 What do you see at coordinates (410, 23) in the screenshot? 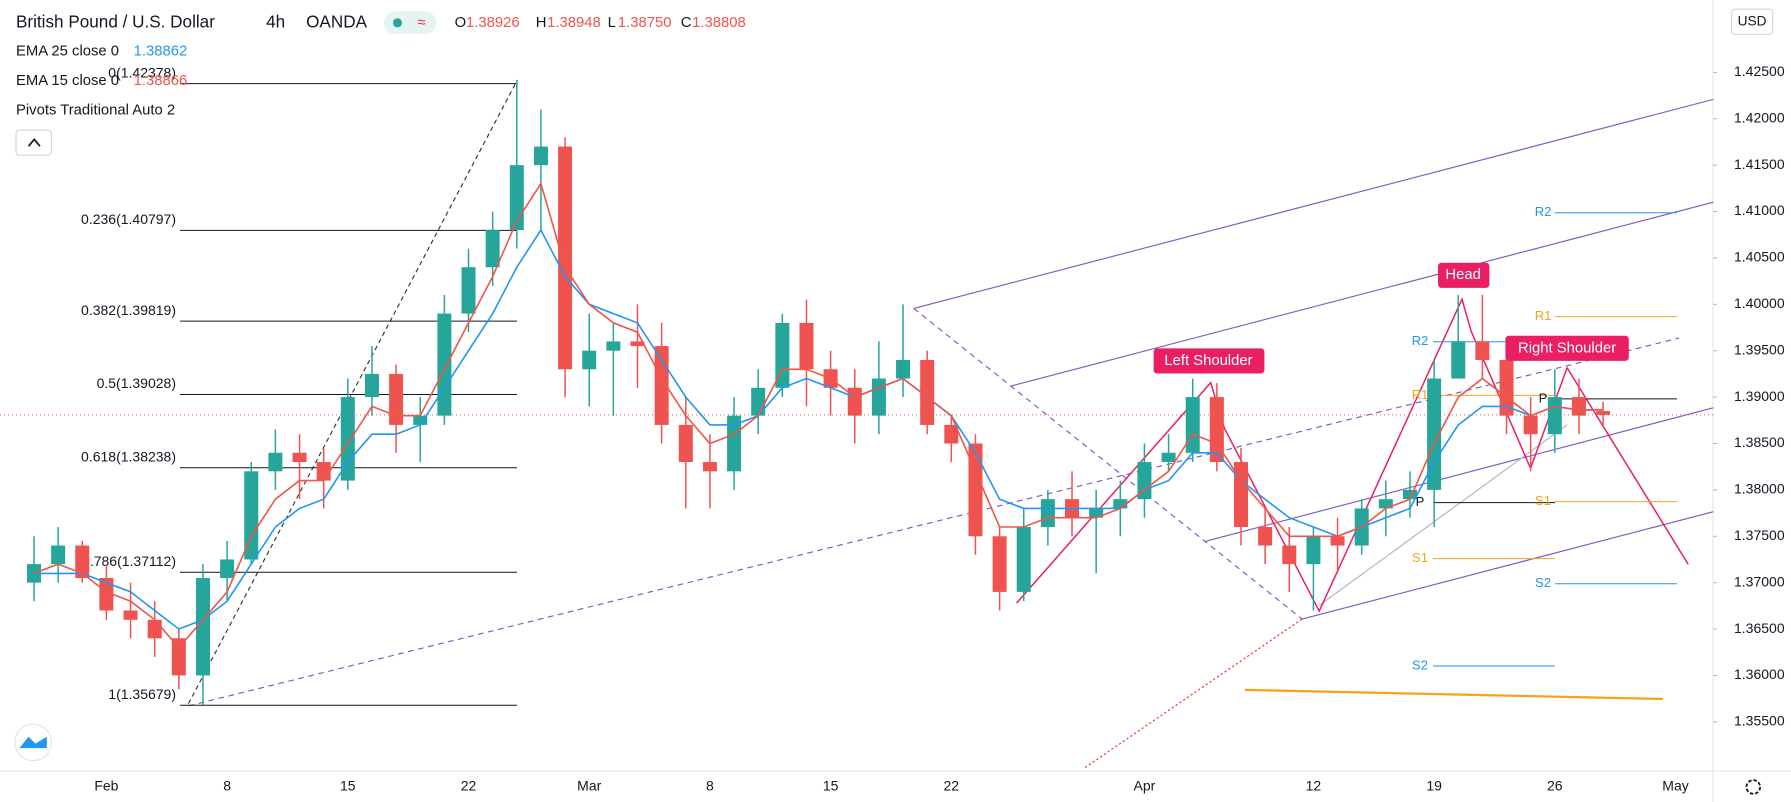
I see `status-badge` at bounding box center [410, 23].